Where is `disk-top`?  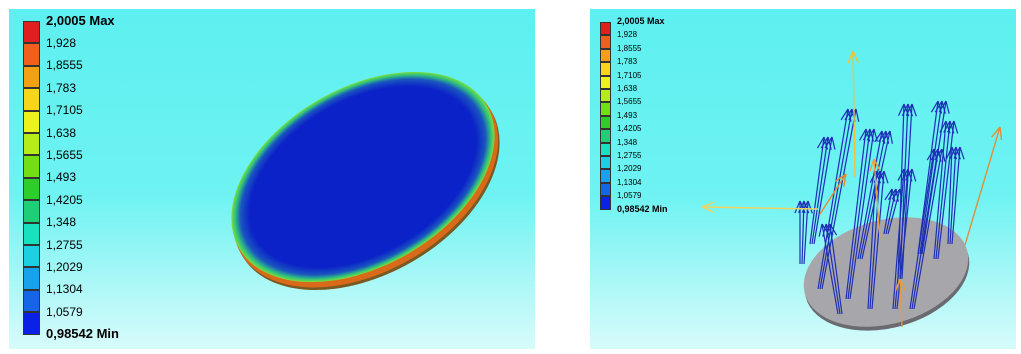 disk-top is located at coordinates (886, 272).